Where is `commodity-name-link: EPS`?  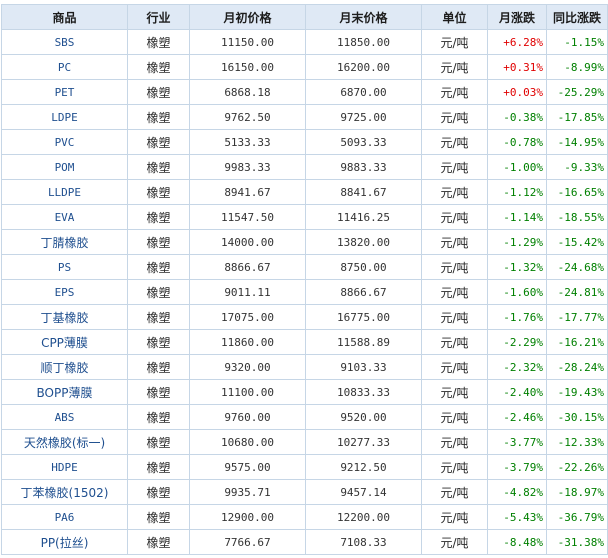
commodity-name-link: EPS is located at coordinates (64, 292).